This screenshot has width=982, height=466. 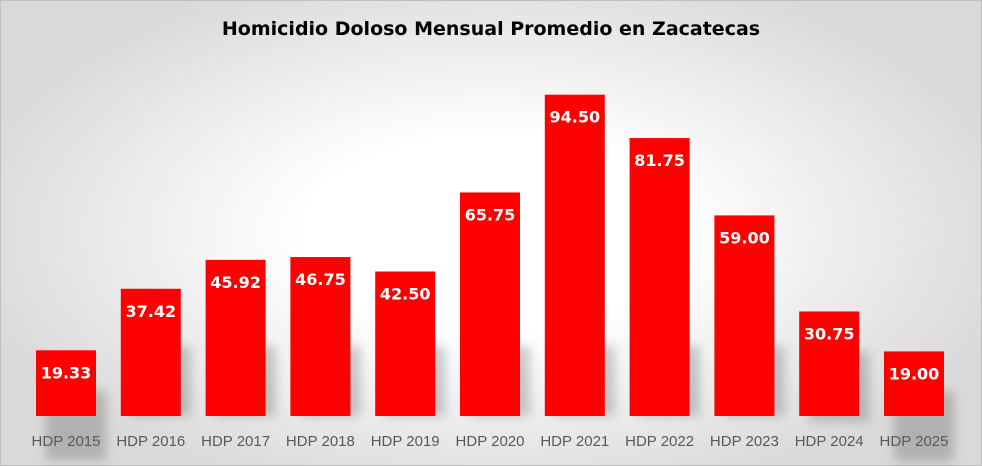 I want to click on bar-hdp-2025, so click(x=914, y=383).